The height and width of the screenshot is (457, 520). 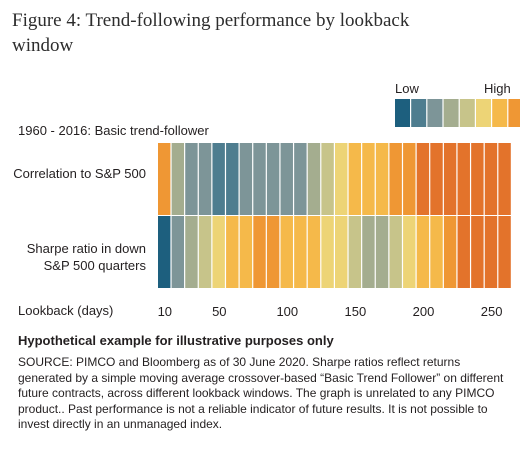 I want to click on x-tick-label: 150, so click(x=356, y=311).